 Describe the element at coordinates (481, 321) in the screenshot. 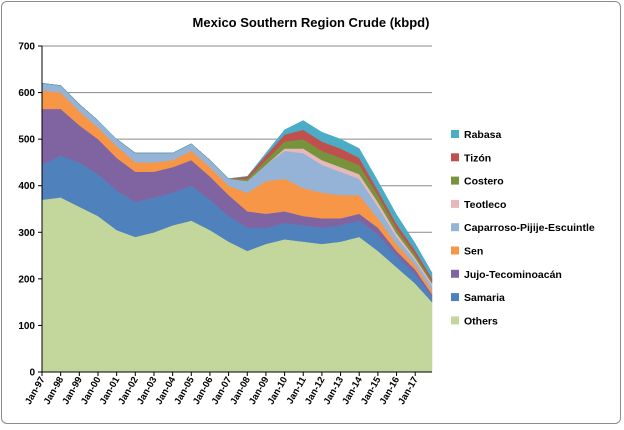

I see `legend-label: Others` at that location.